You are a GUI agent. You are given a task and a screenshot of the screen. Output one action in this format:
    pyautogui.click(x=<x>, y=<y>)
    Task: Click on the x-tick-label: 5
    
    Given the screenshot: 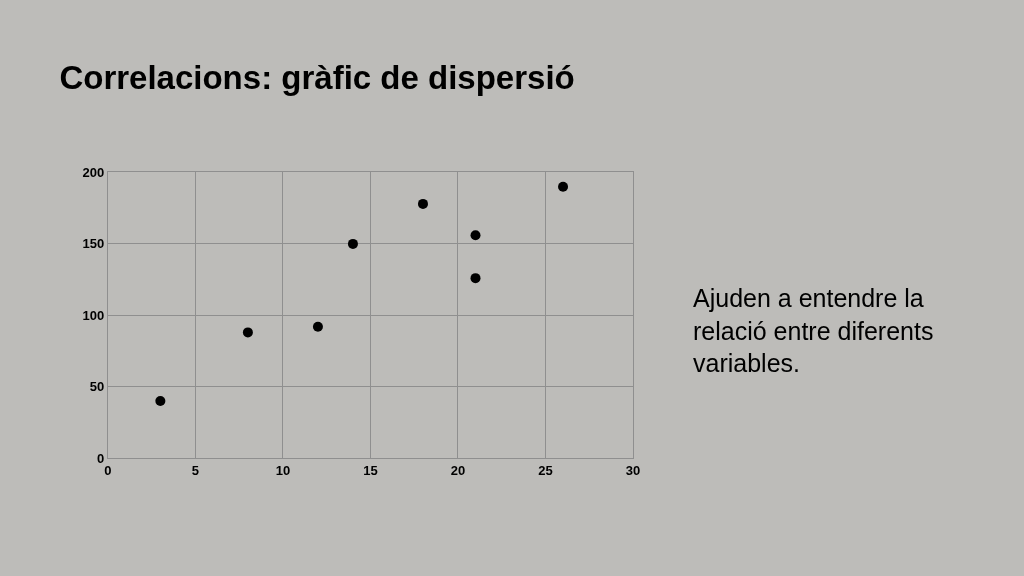 What is the action you would take?
    pyautogui.click(x=195, y=470)
    